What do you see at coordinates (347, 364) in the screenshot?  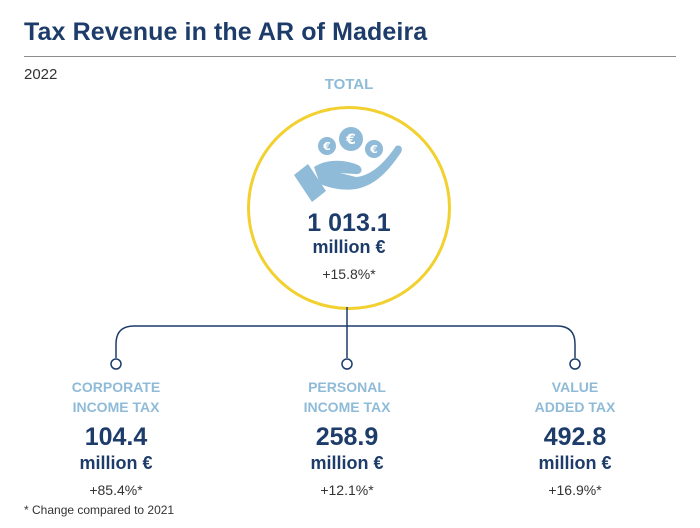 I see `connector-node-personal` at bounding box center [347, 364].